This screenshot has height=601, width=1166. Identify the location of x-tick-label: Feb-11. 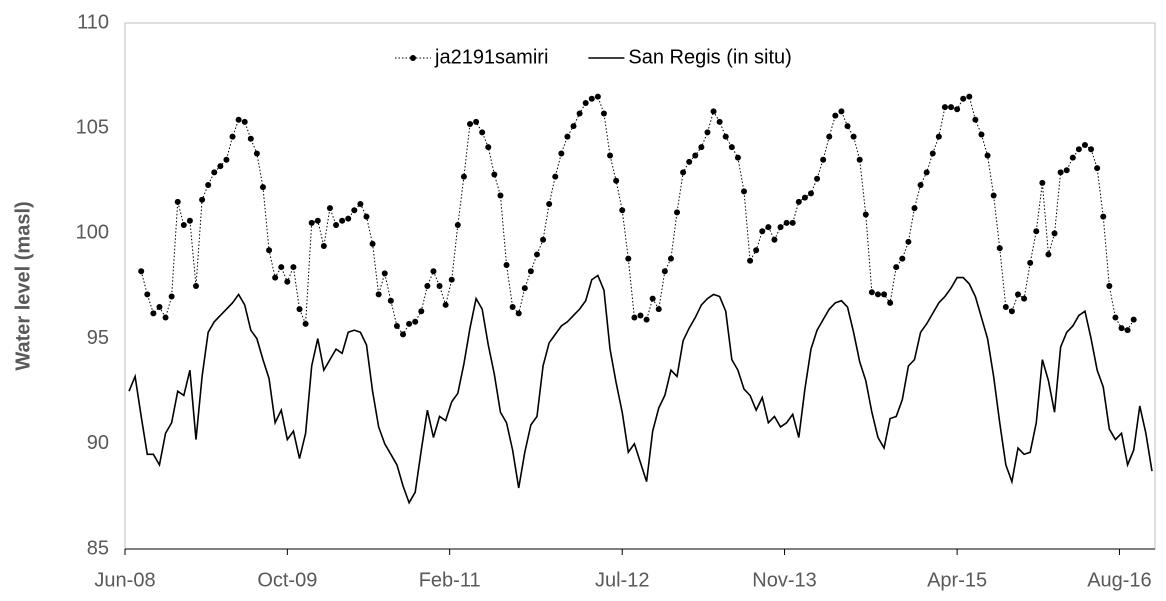
(450, 580).